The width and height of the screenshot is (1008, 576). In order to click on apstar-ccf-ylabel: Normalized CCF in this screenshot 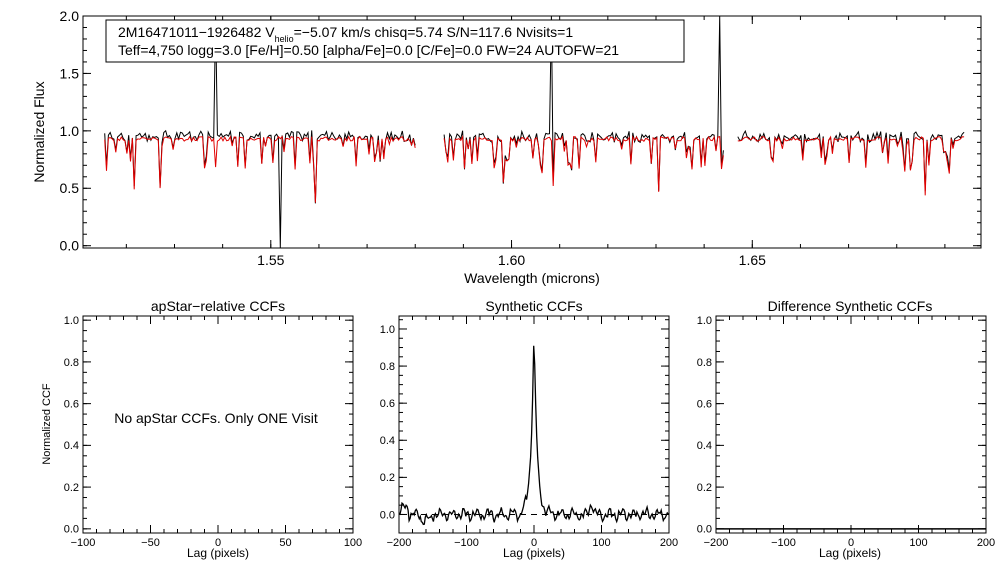, I will do `click(47, 424)`.